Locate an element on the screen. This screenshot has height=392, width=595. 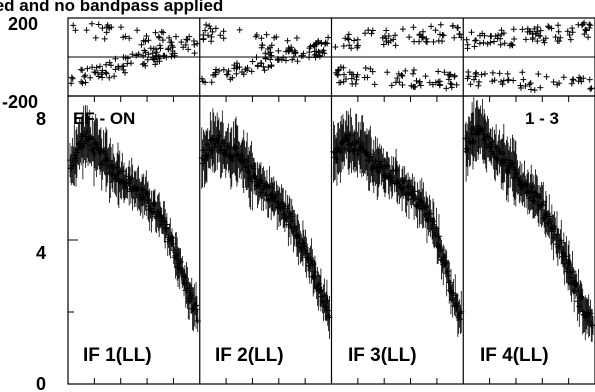
annotation-range: 1 - 3 is located at coordinates (542, 118).